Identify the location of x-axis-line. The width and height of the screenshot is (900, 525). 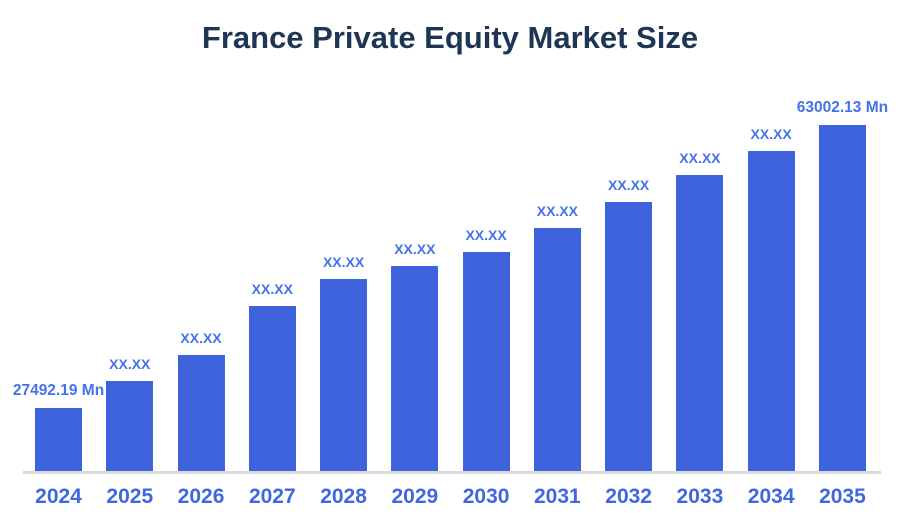
(452, 472).